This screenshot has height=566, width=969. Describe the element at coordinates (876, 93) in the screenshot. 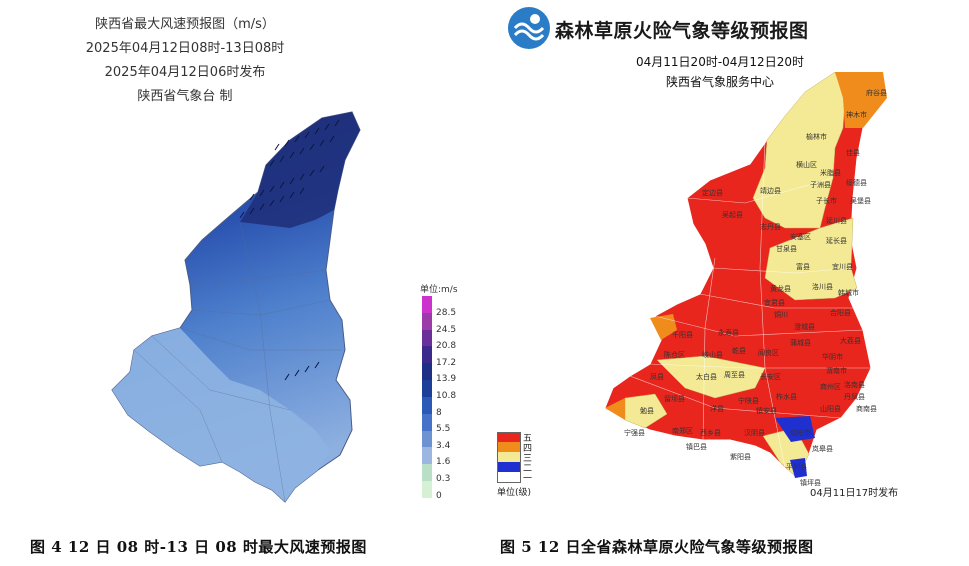

I see `county-label: 府谷县` at that location.